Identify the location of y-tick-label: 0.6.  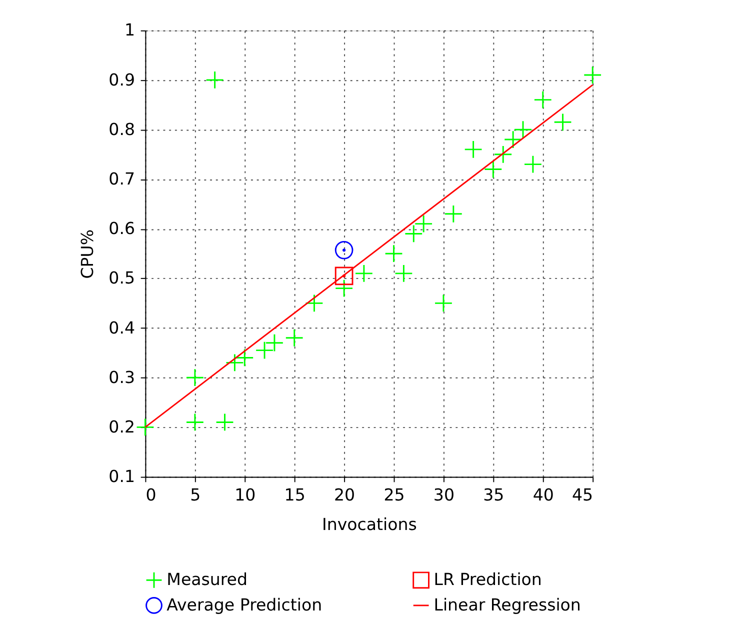
(121, 228).